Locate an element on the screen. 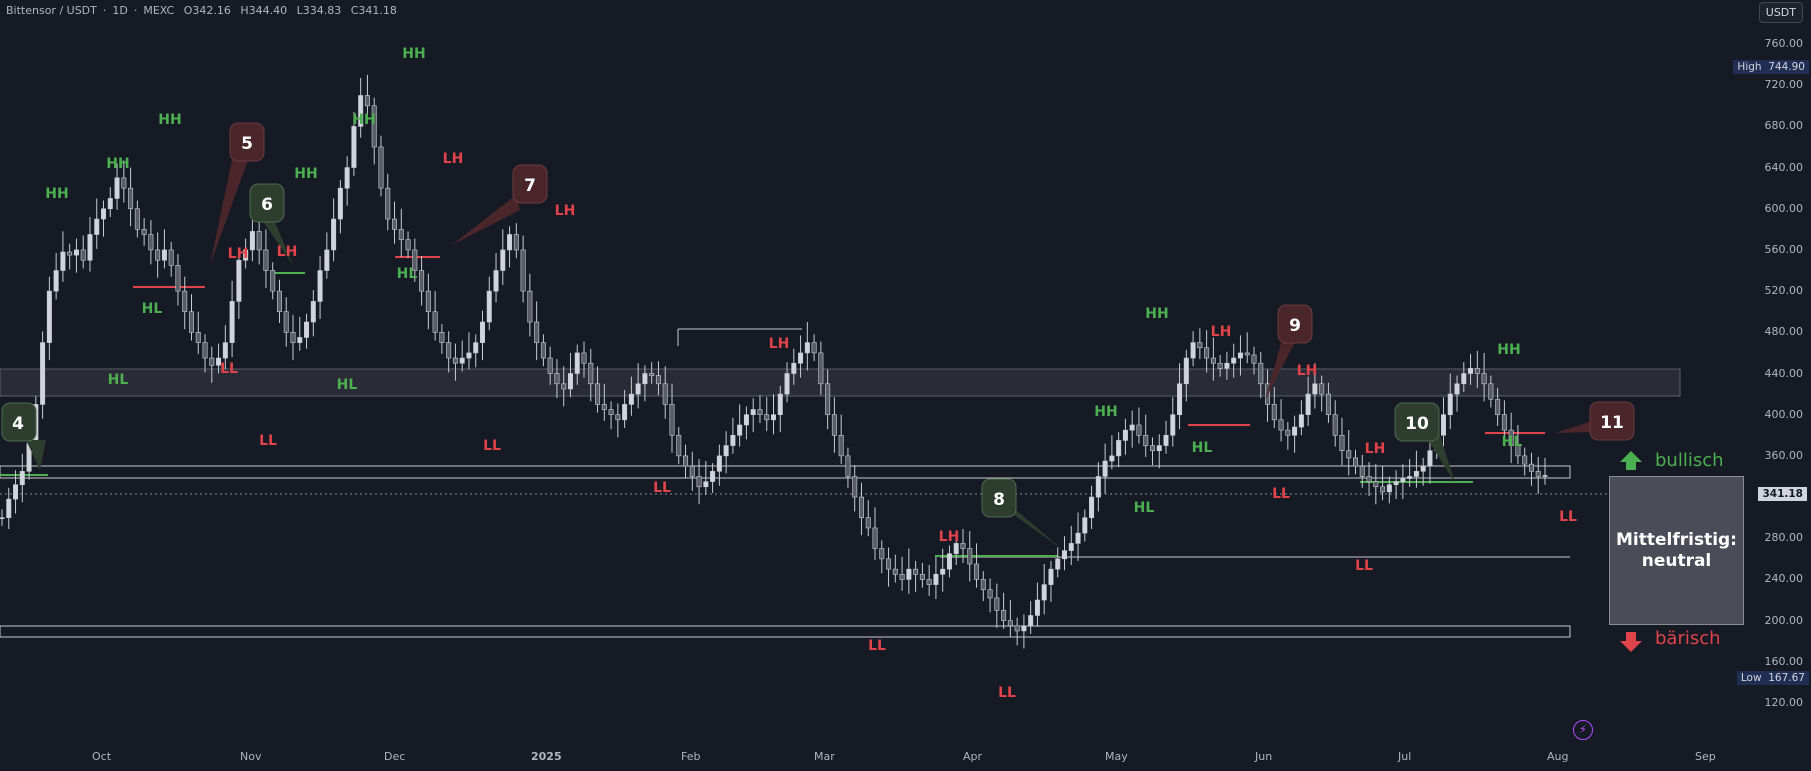 This screenshot has width=1811, height=771. low-tag: Low 167.67 is located at coordinates (1772, 678).